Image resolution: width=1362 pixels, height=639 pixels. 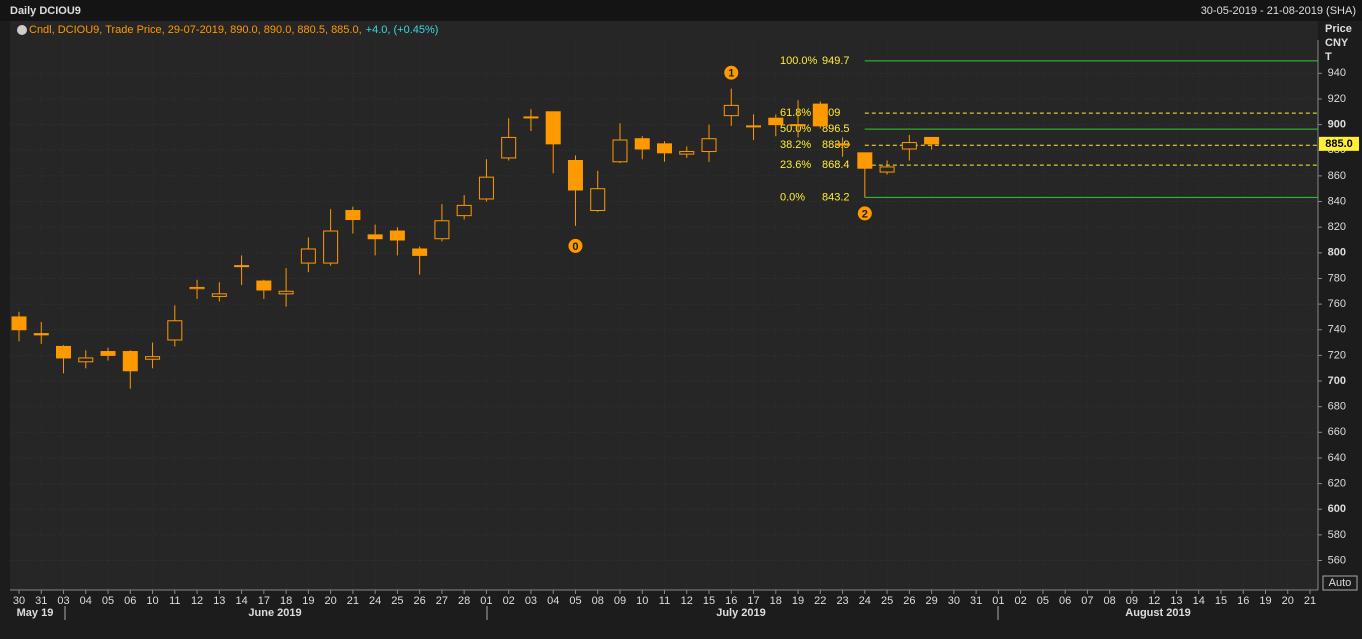 I want to click on y-tick-label: 940, so click(x=1337, y=73).